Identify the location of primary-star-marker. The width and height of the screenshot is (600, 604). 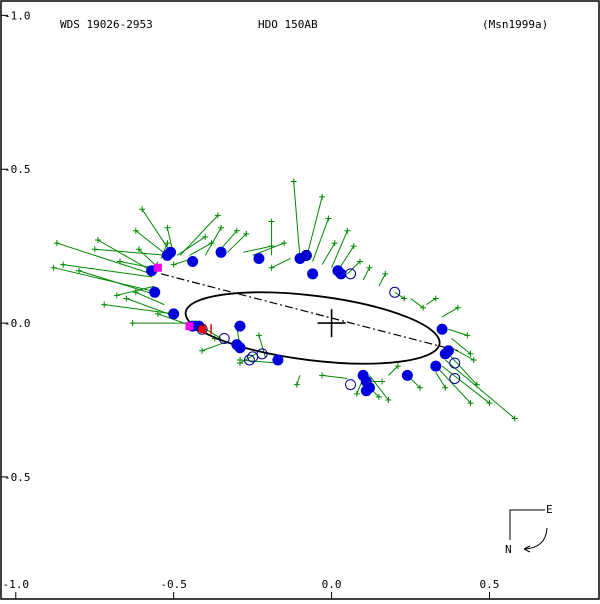
(331, 323).